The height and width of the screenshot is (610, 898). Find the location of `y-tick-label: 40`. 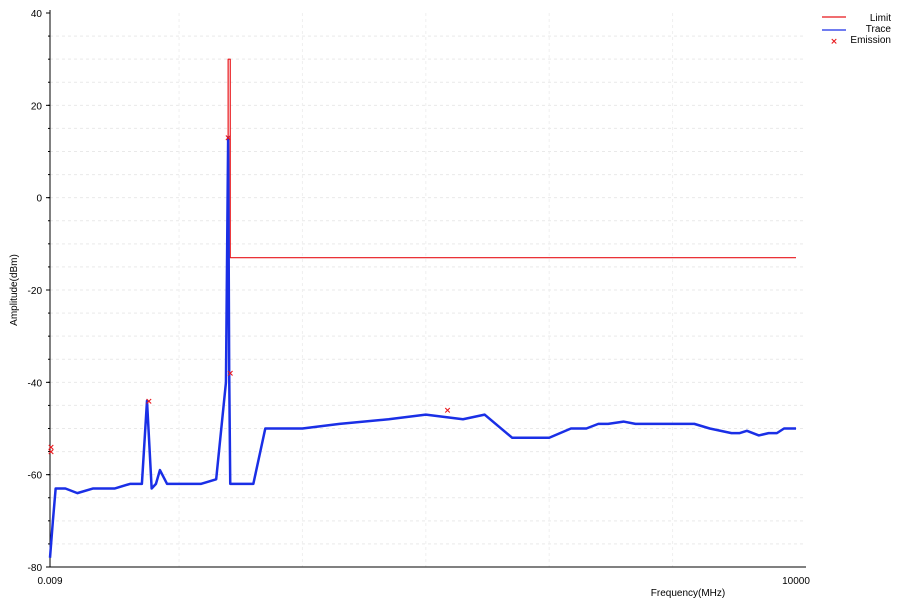

y-tick-label: 40 is located at coordinates (37, 14).